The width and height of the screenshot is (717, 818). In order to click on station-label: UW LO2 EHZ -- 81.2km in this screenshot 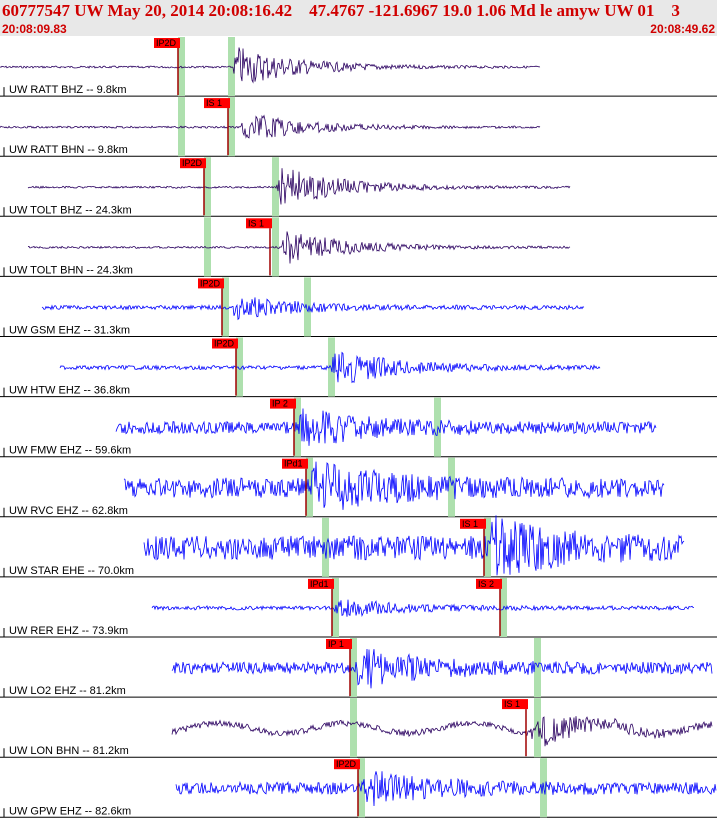, I will do `click(67, 691)`.